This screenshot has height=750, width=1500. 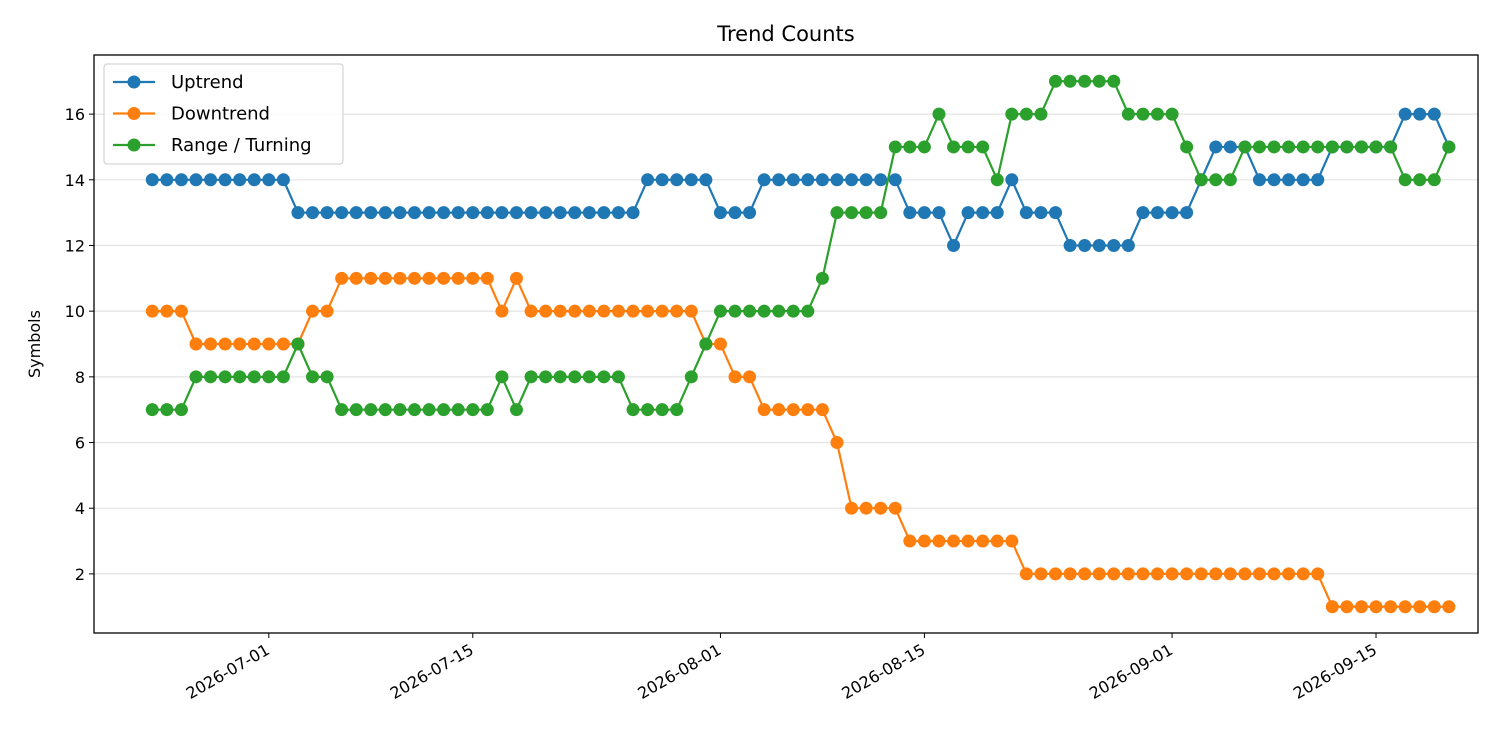 I want to click on legend-box, so click(x=223, y=114).